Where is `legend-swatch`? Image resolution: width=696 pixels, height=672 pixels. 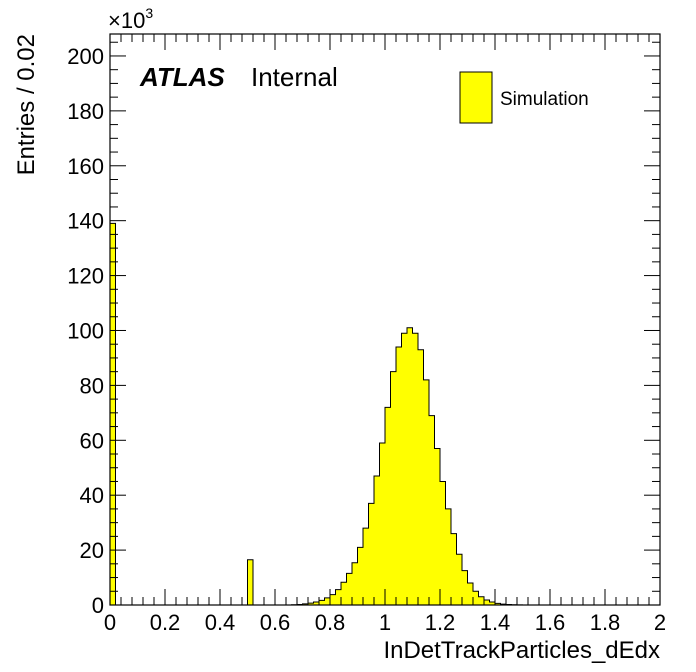 legend-swatch is located at coordinates (476, 97).